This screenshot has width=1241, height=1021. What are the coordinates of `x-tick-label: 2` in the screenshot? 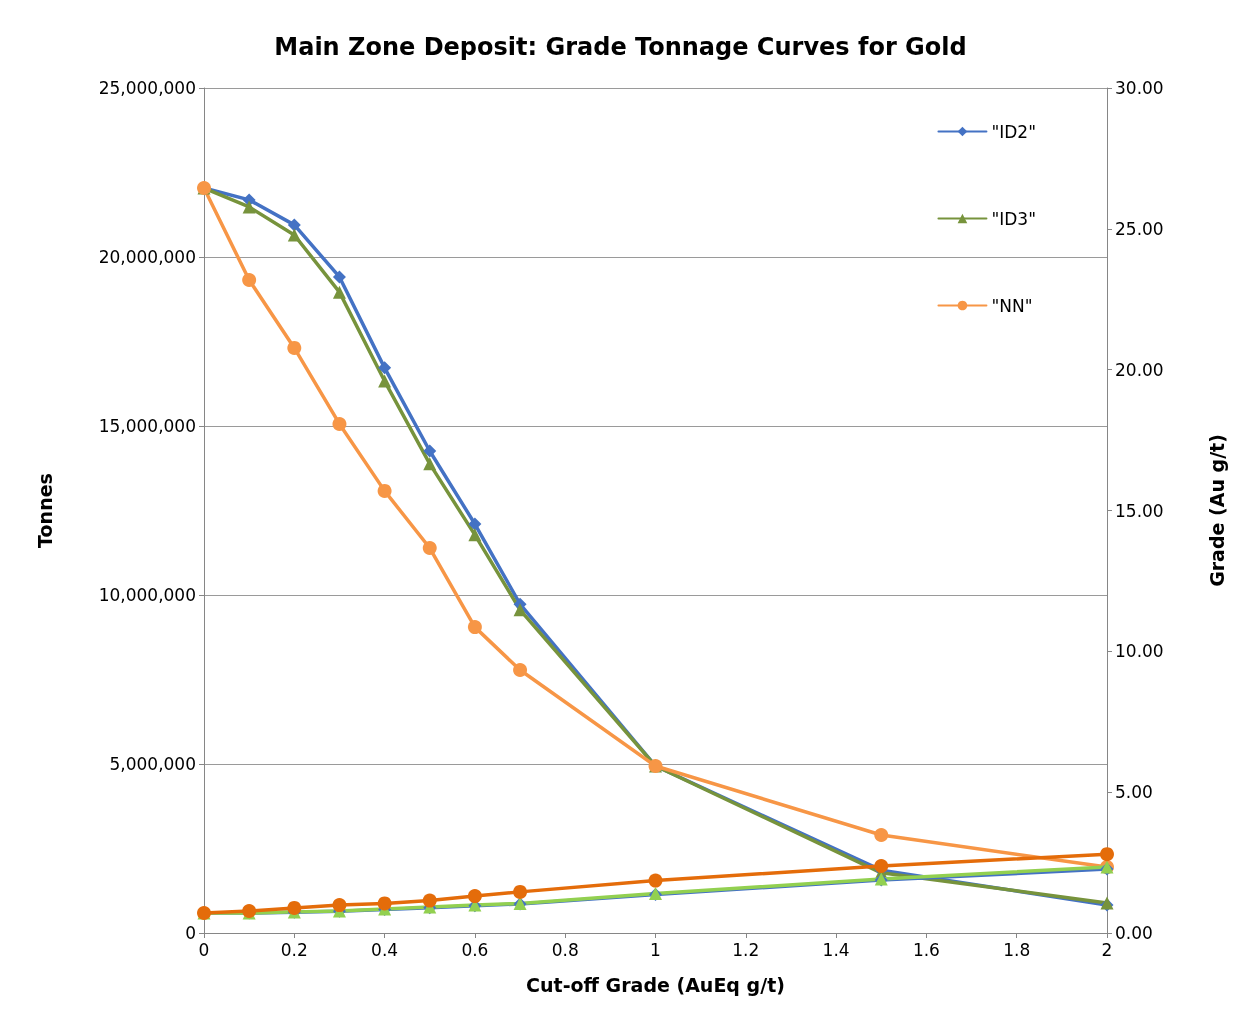 It's located at (1107, 949).